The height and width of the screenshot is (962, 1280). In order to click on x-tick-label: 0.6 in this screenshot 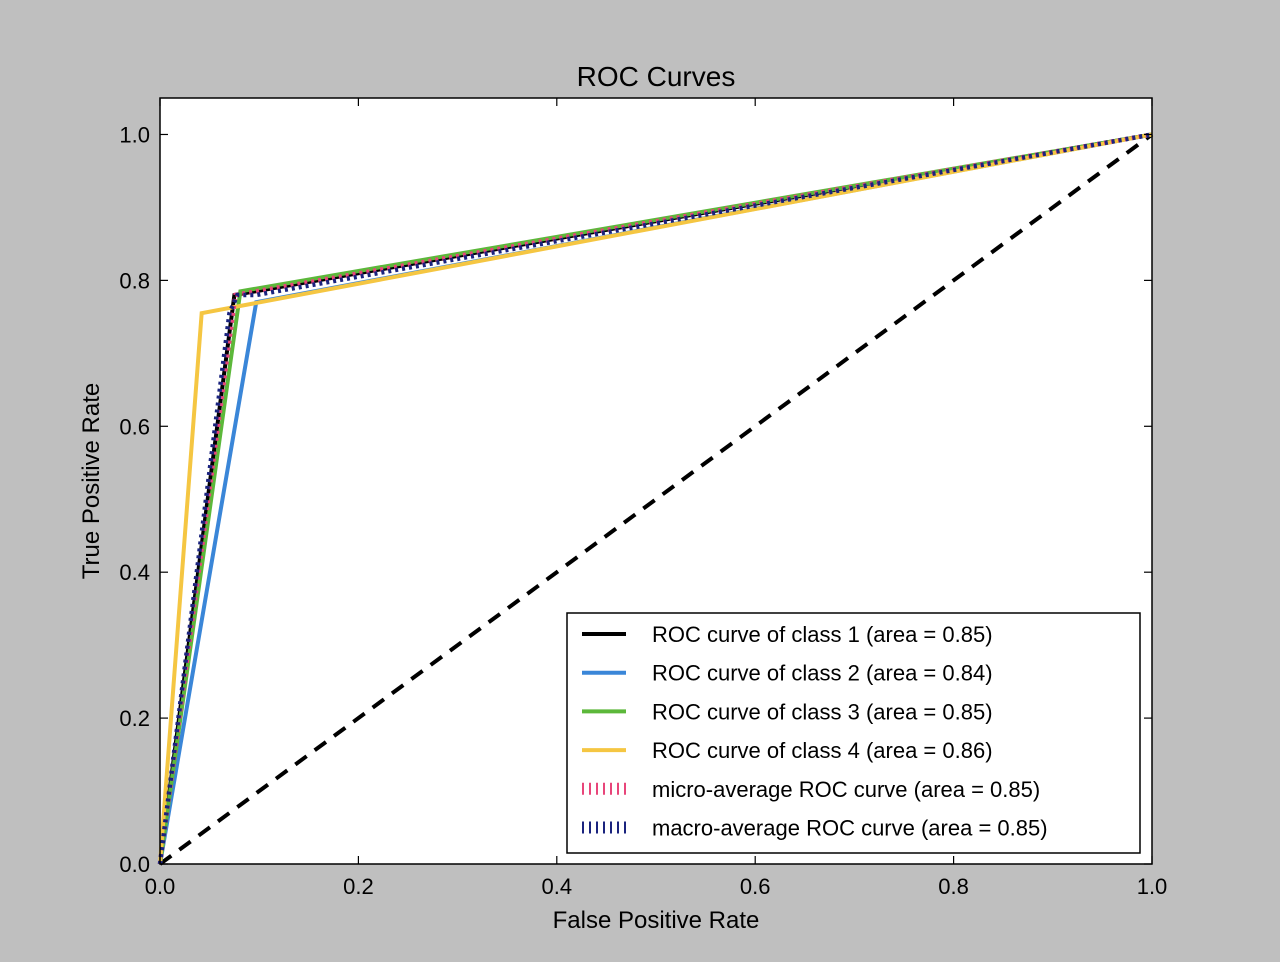, I will do `click(755, 886)`.